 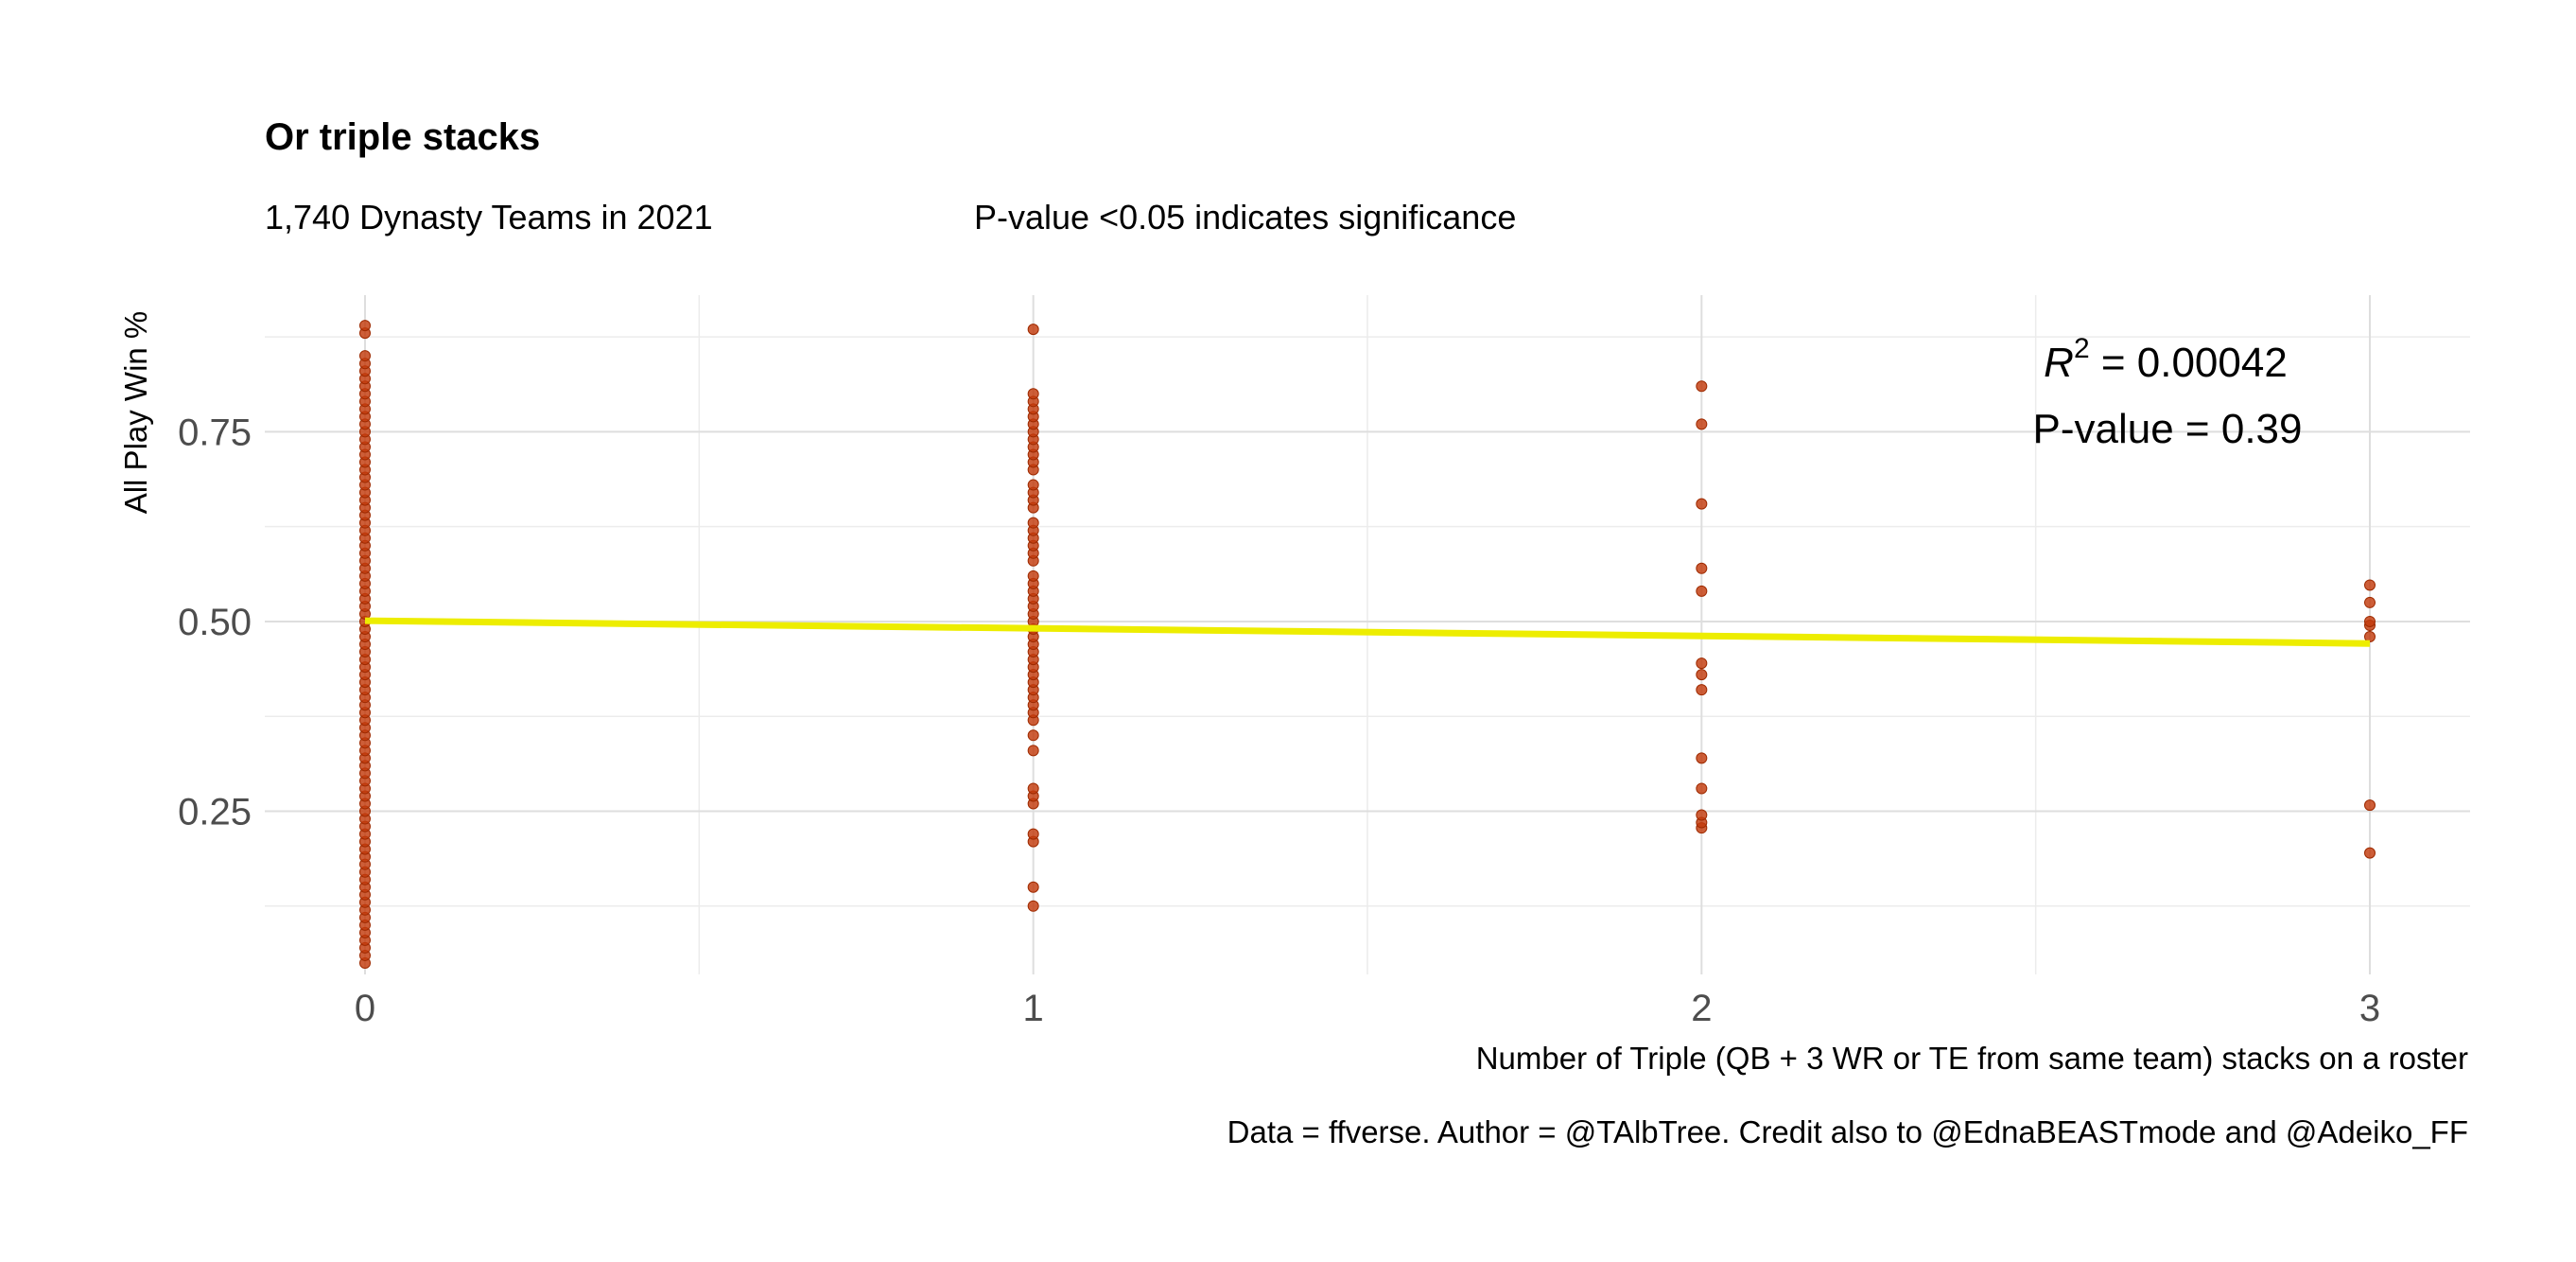 What do you see at coordinates (2059, 363) in the screenshot?
I see `r-squared-symbol: R` at bounding box center [2059, 363].